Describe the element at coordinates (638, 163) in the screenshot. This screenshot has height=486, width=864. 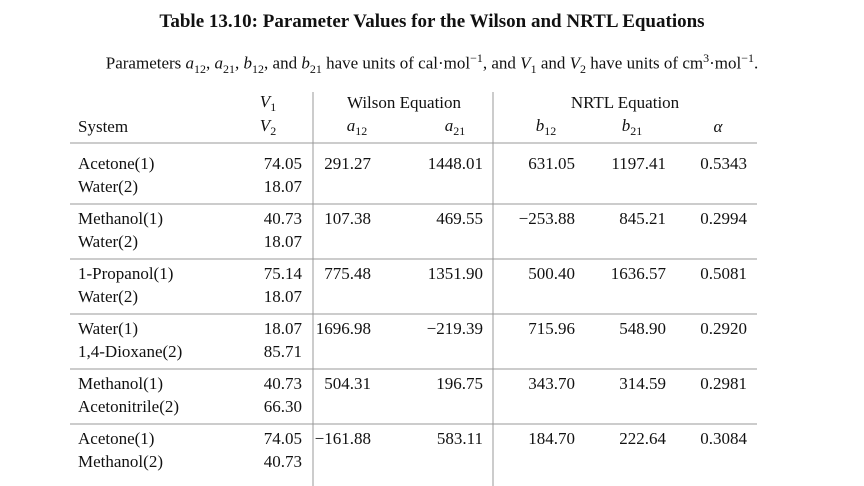
I see `value-cell: 1197.41` at that location.